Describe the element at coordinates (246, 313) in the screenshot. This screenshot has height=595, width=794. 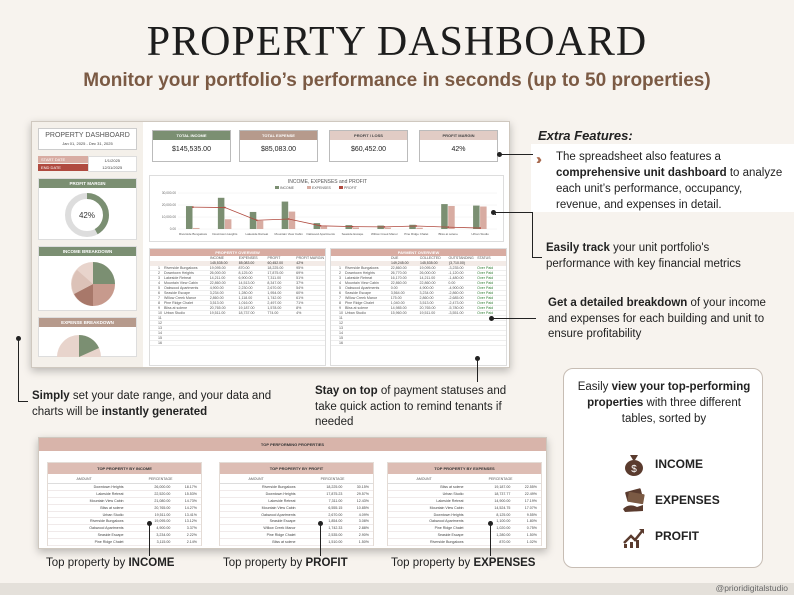
I see `cell: 18,737.00` at that location.